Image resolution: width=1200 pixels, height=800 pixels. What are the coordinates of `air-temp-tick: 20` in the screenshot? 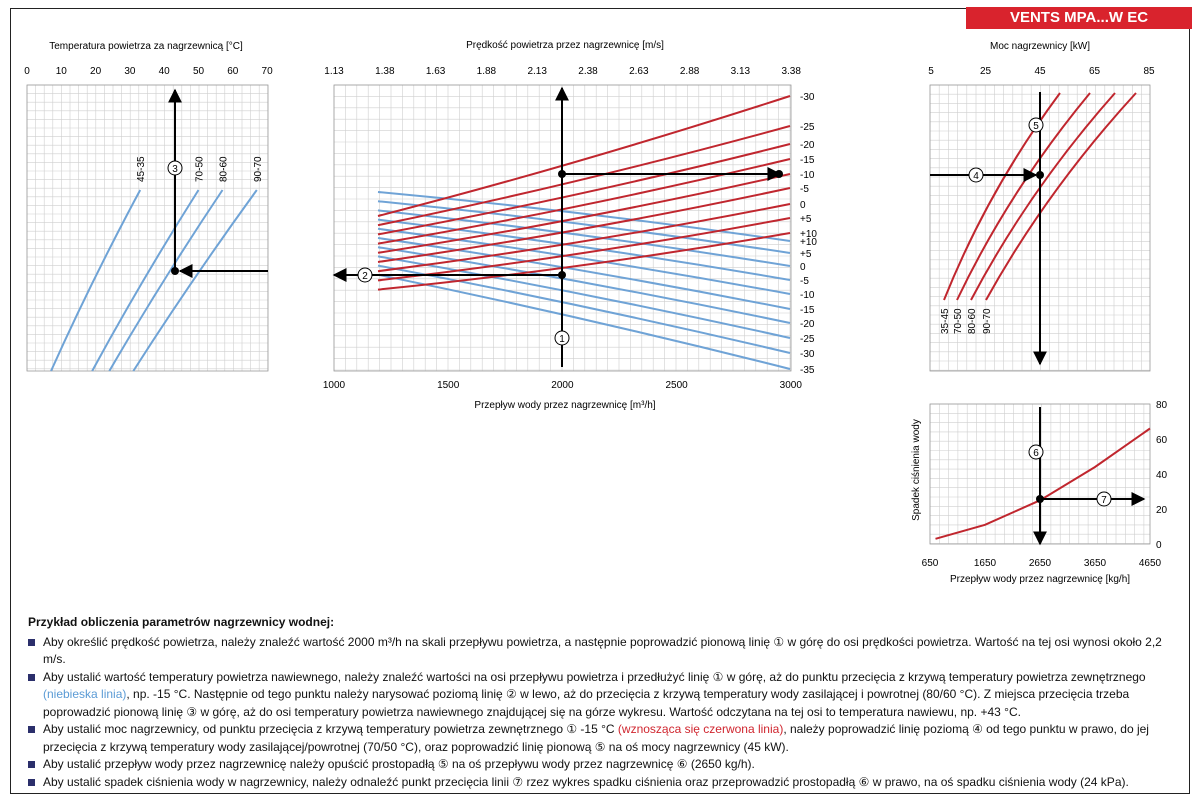 It's located at (96, 71).